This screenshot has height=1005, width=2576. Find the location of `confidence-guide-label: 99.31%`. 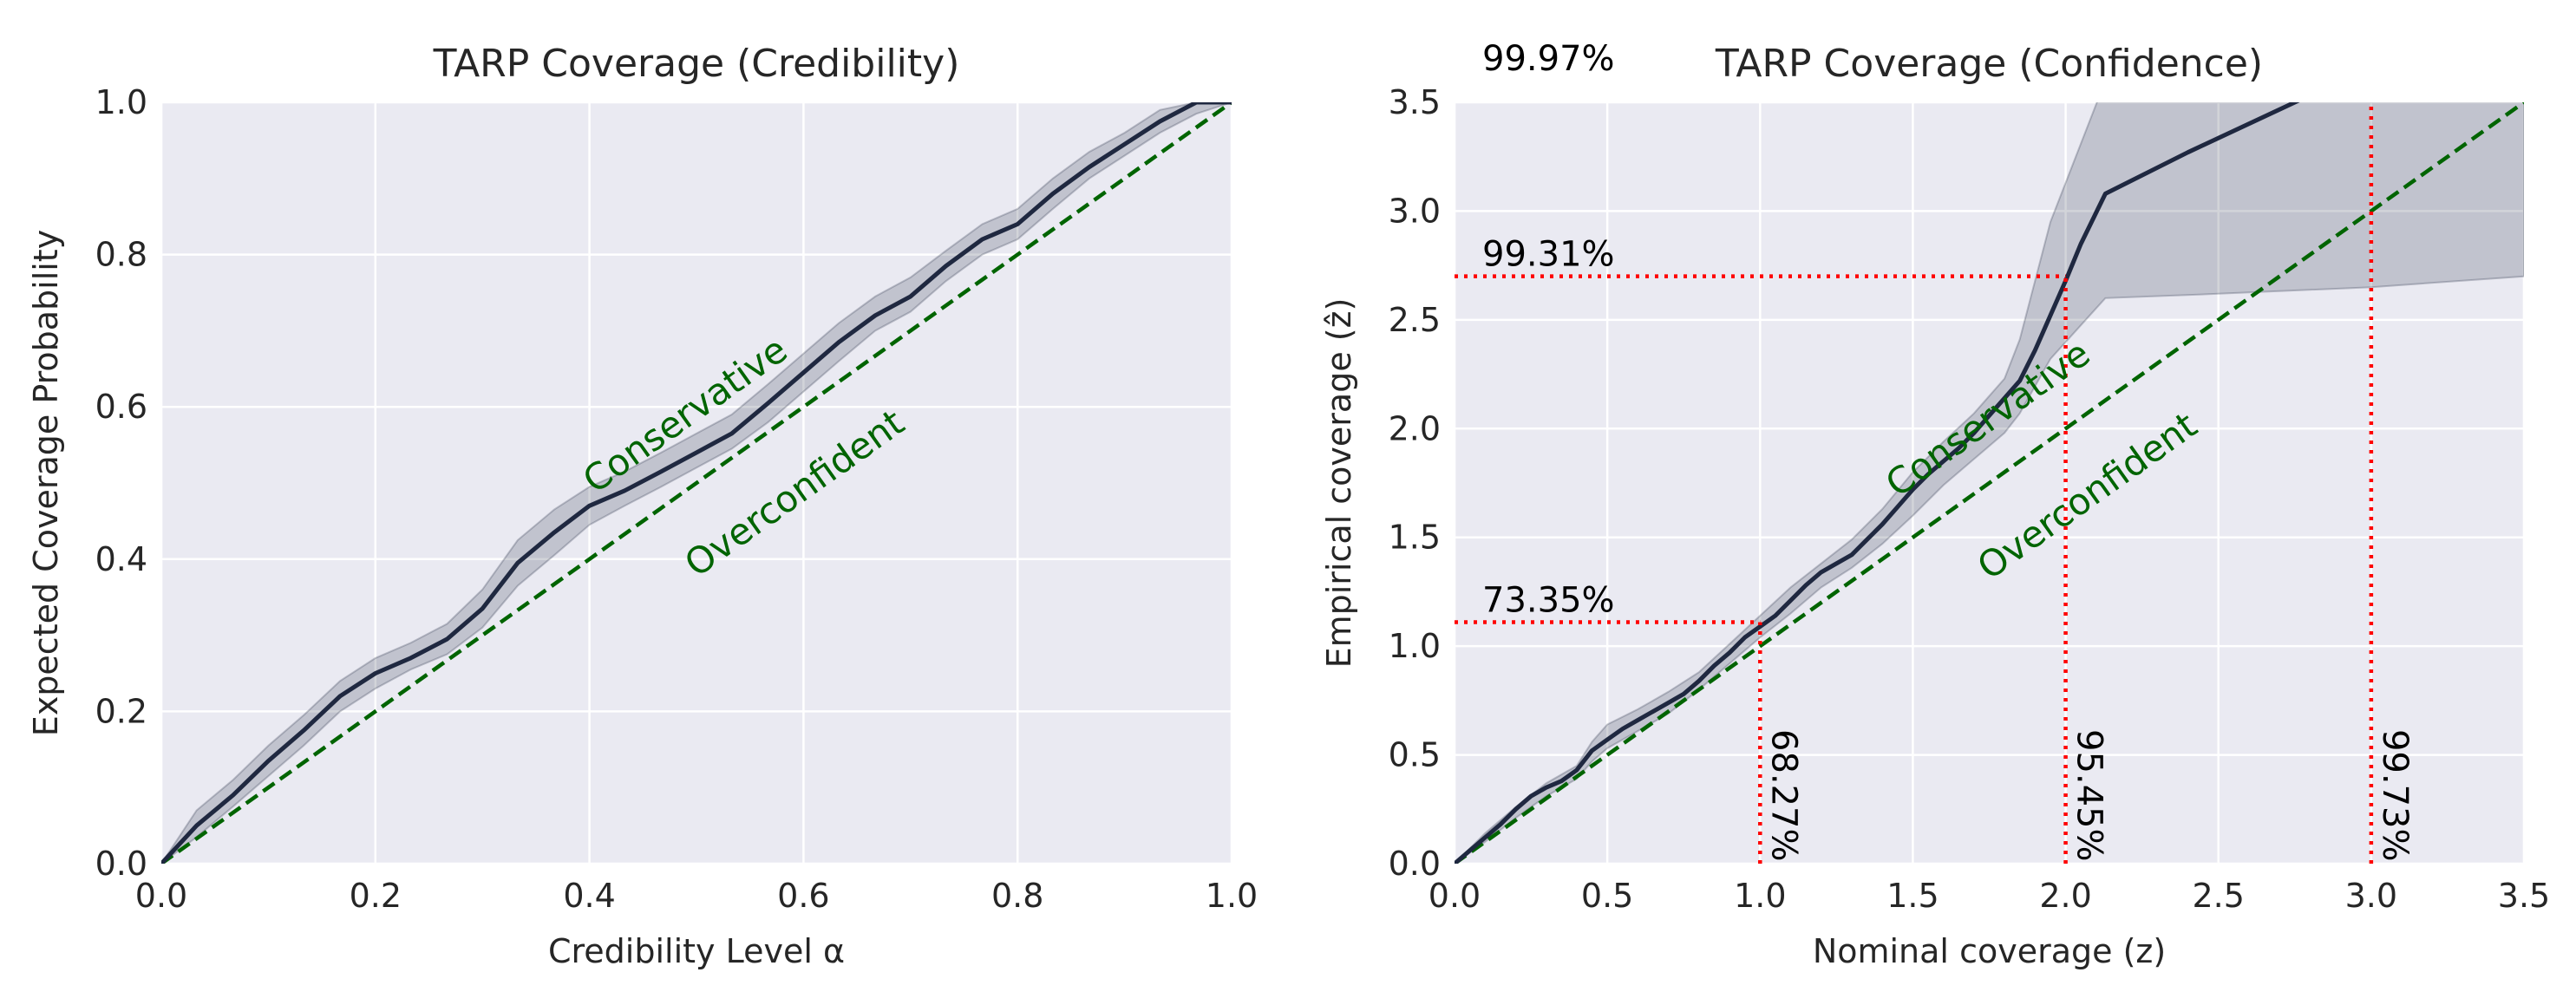

confidence-guide-label: 99.31% is located at coordinates (1548, 255).